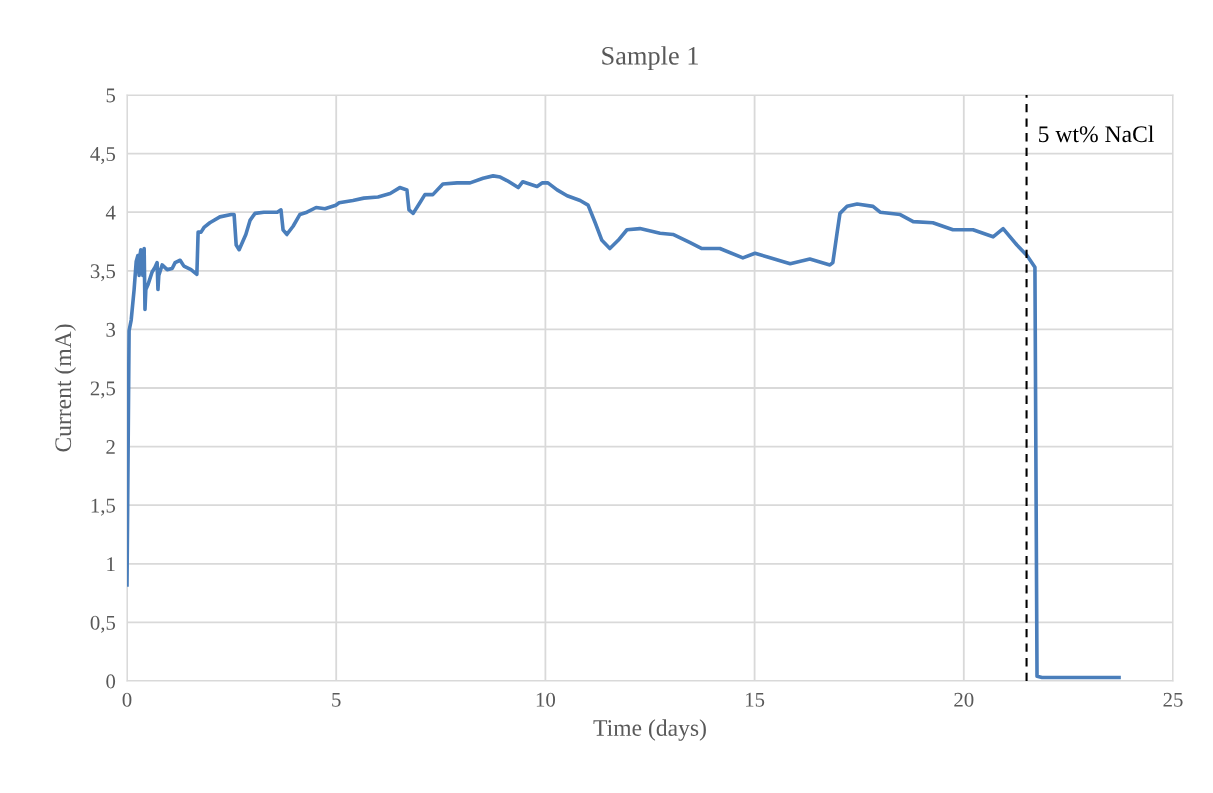  I want to click on x-tick-label: 10, so click(546, 699).